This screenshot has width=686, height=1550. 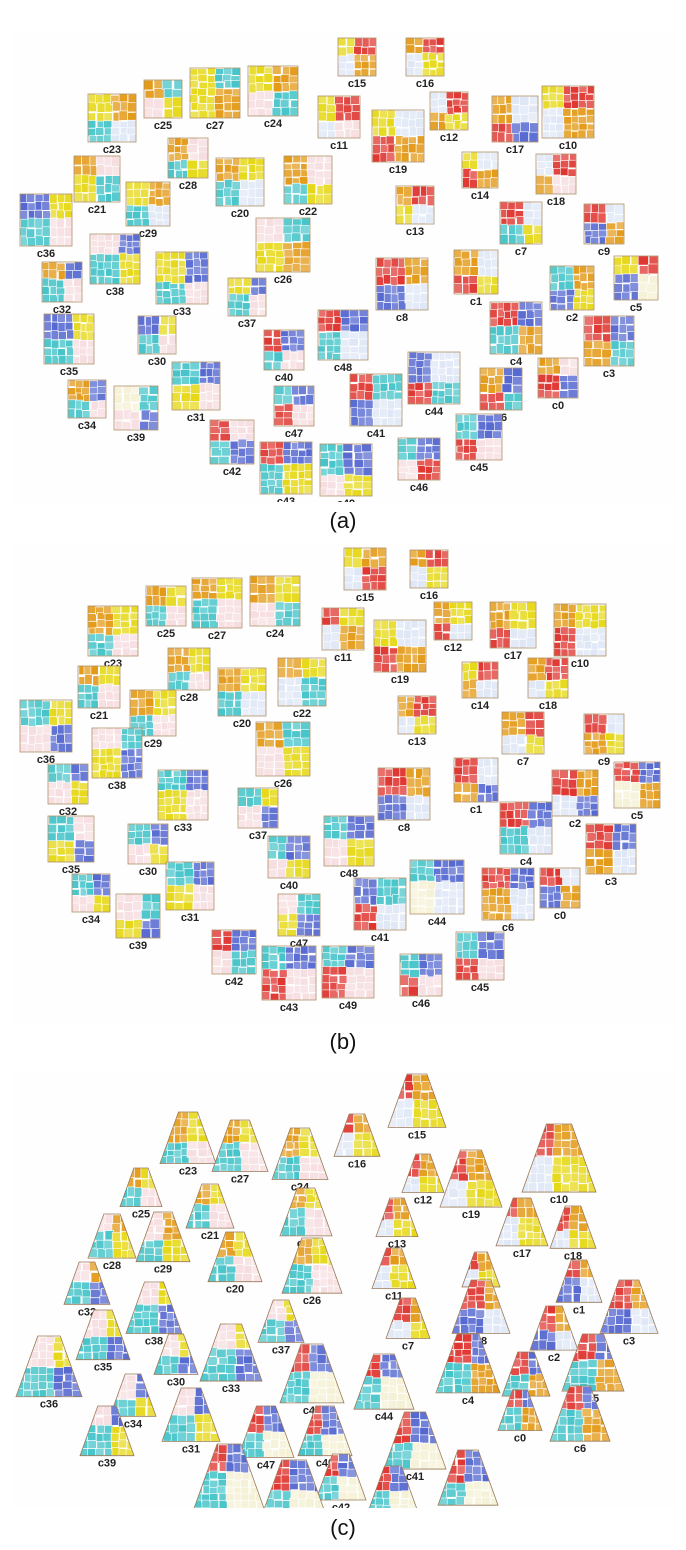 I want to click on glyph-label: c33, so click(x=231, y=1389).